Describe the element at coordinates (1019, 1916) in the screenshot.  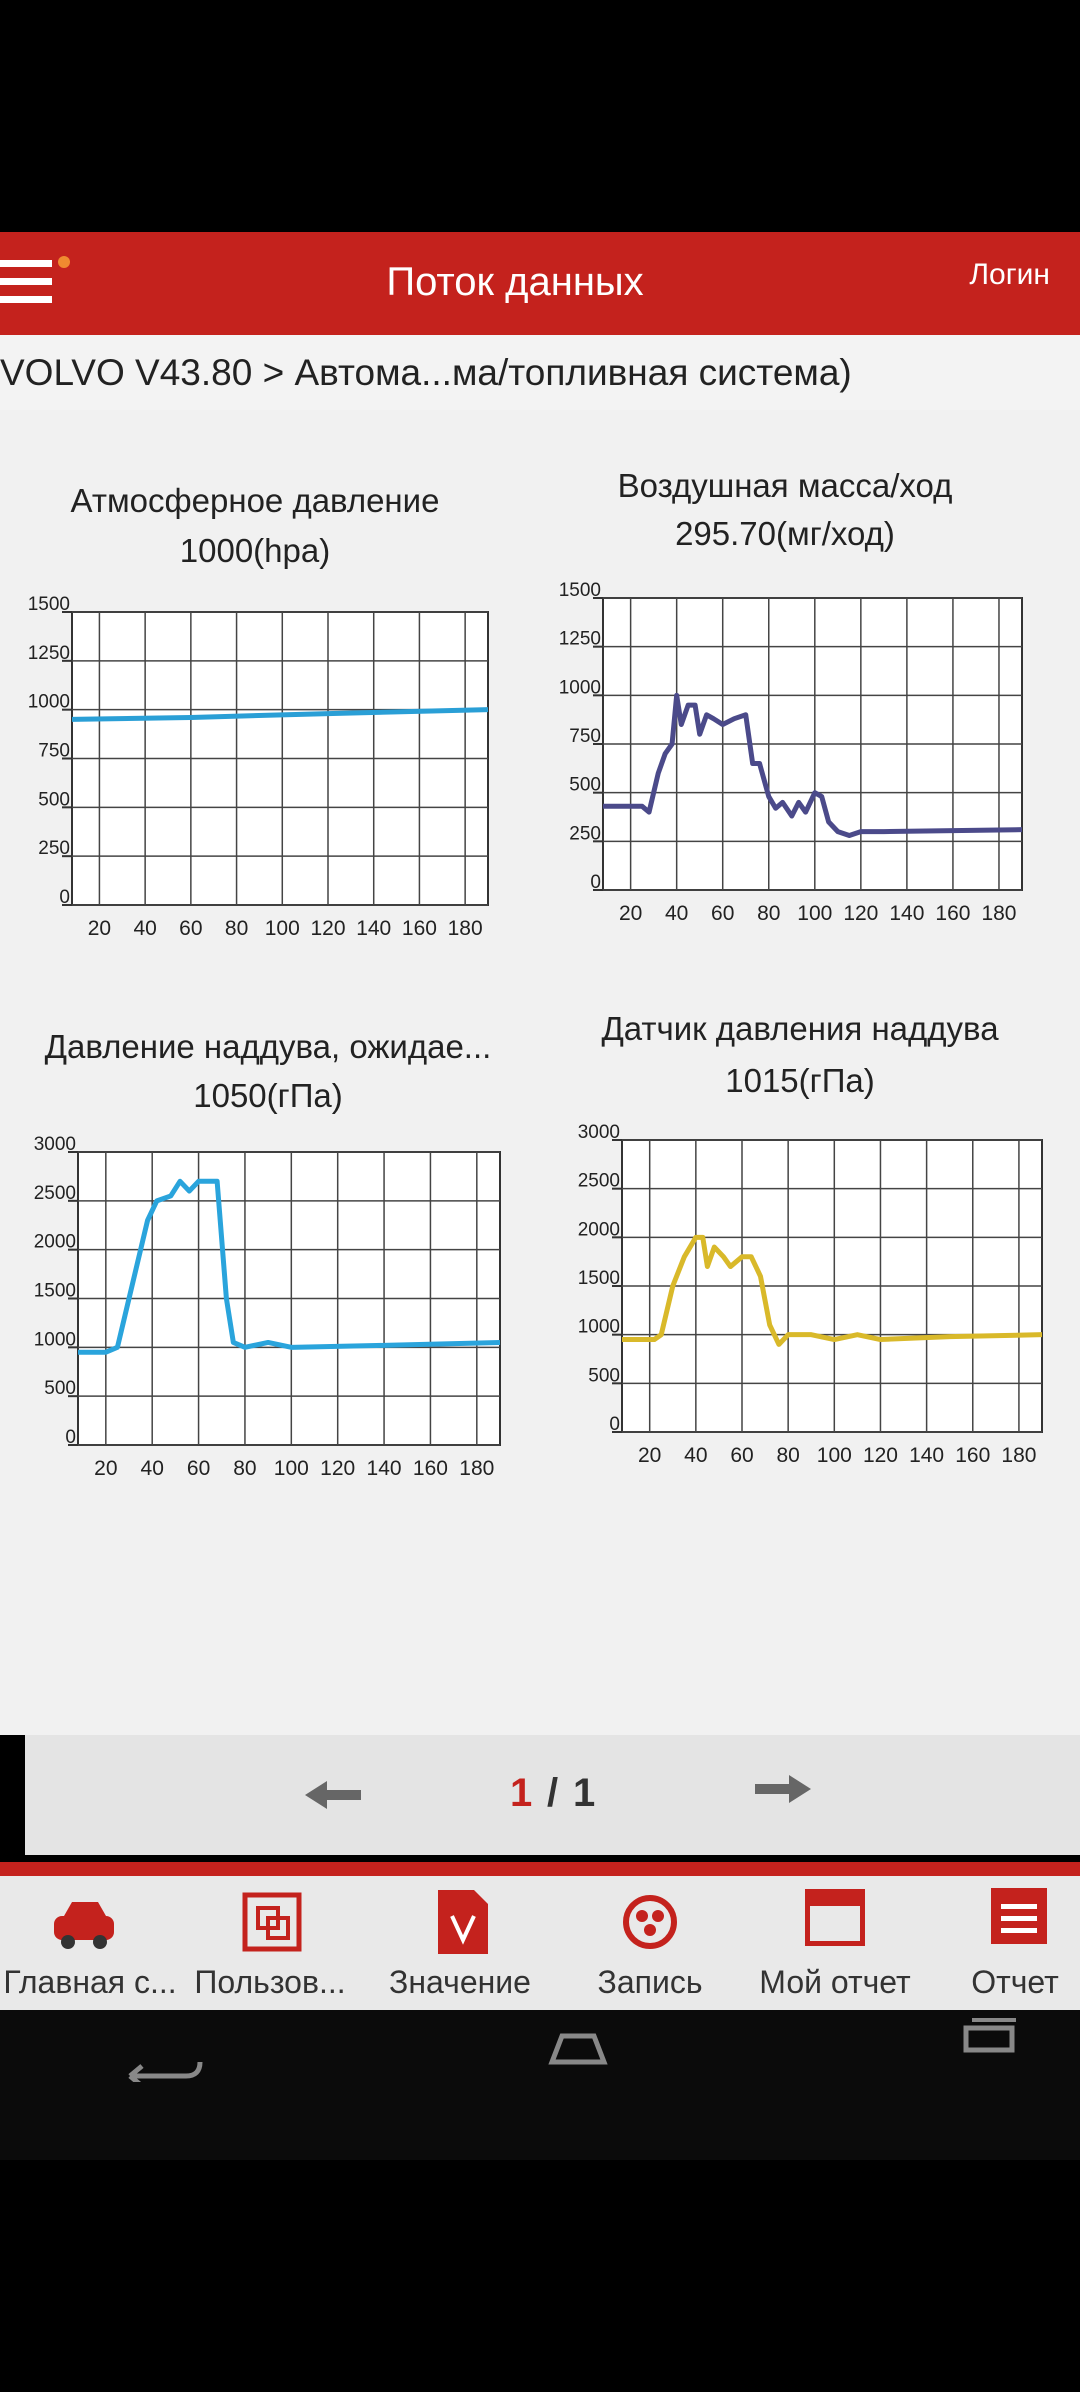
I see `report-icon` at that location.